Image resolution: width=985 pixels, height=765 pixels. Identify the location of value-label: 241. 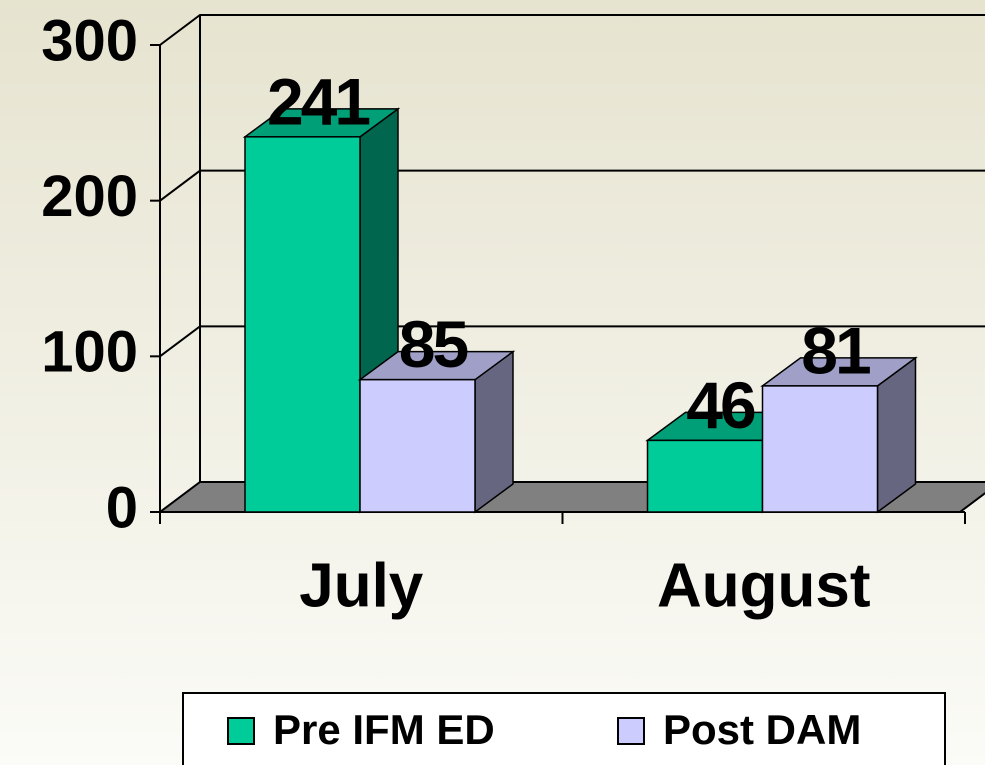
(318, 101).